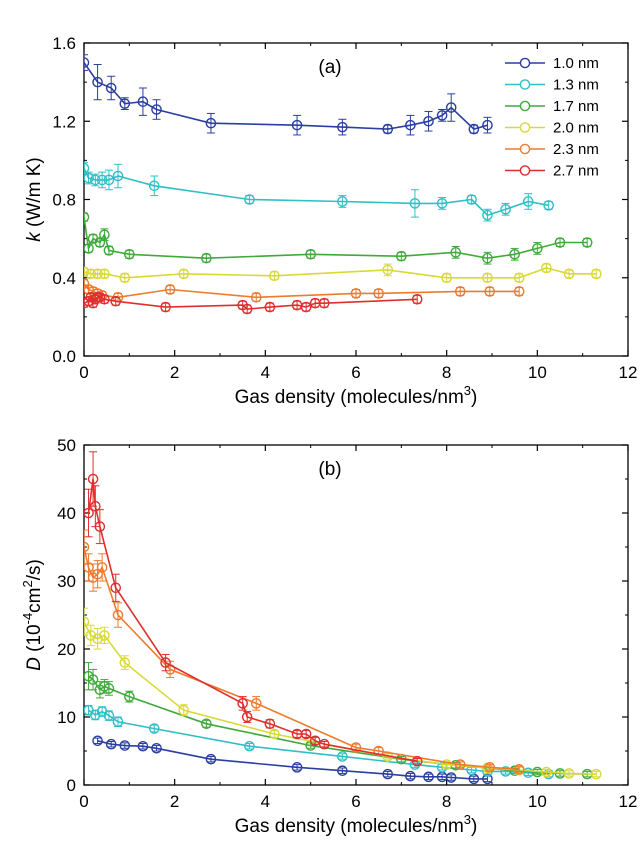  What do you see at coordinates (34, 640) in the screenshot?
I see `y-axis-title-unit-pre: (10` at bounding box center [34, 640].